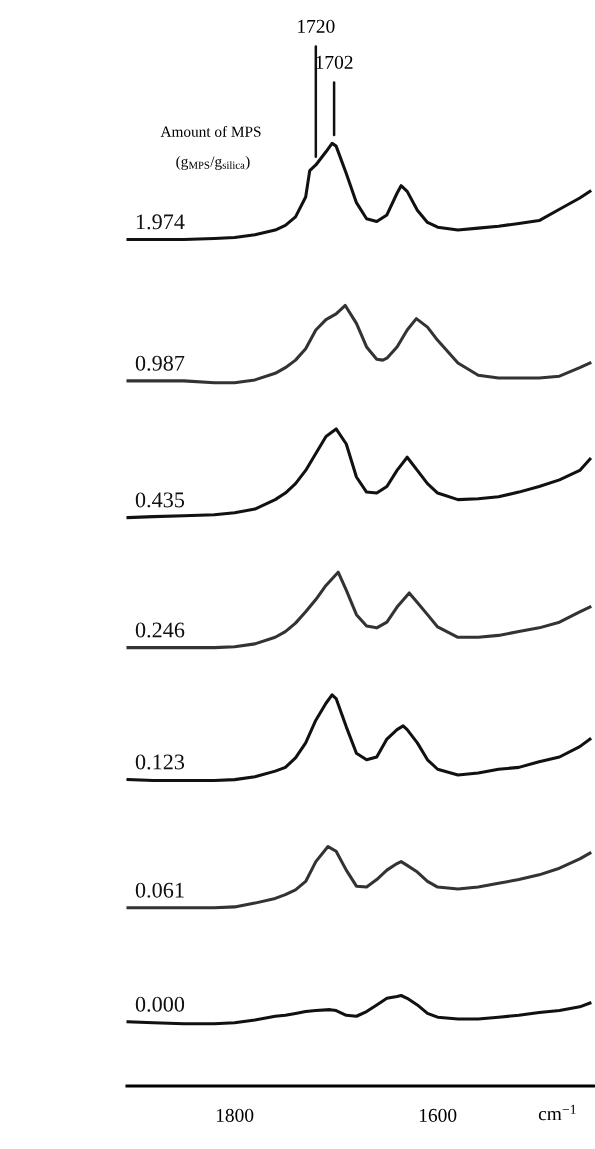  I want to click on series-label: 0.246, so click(160, 630).